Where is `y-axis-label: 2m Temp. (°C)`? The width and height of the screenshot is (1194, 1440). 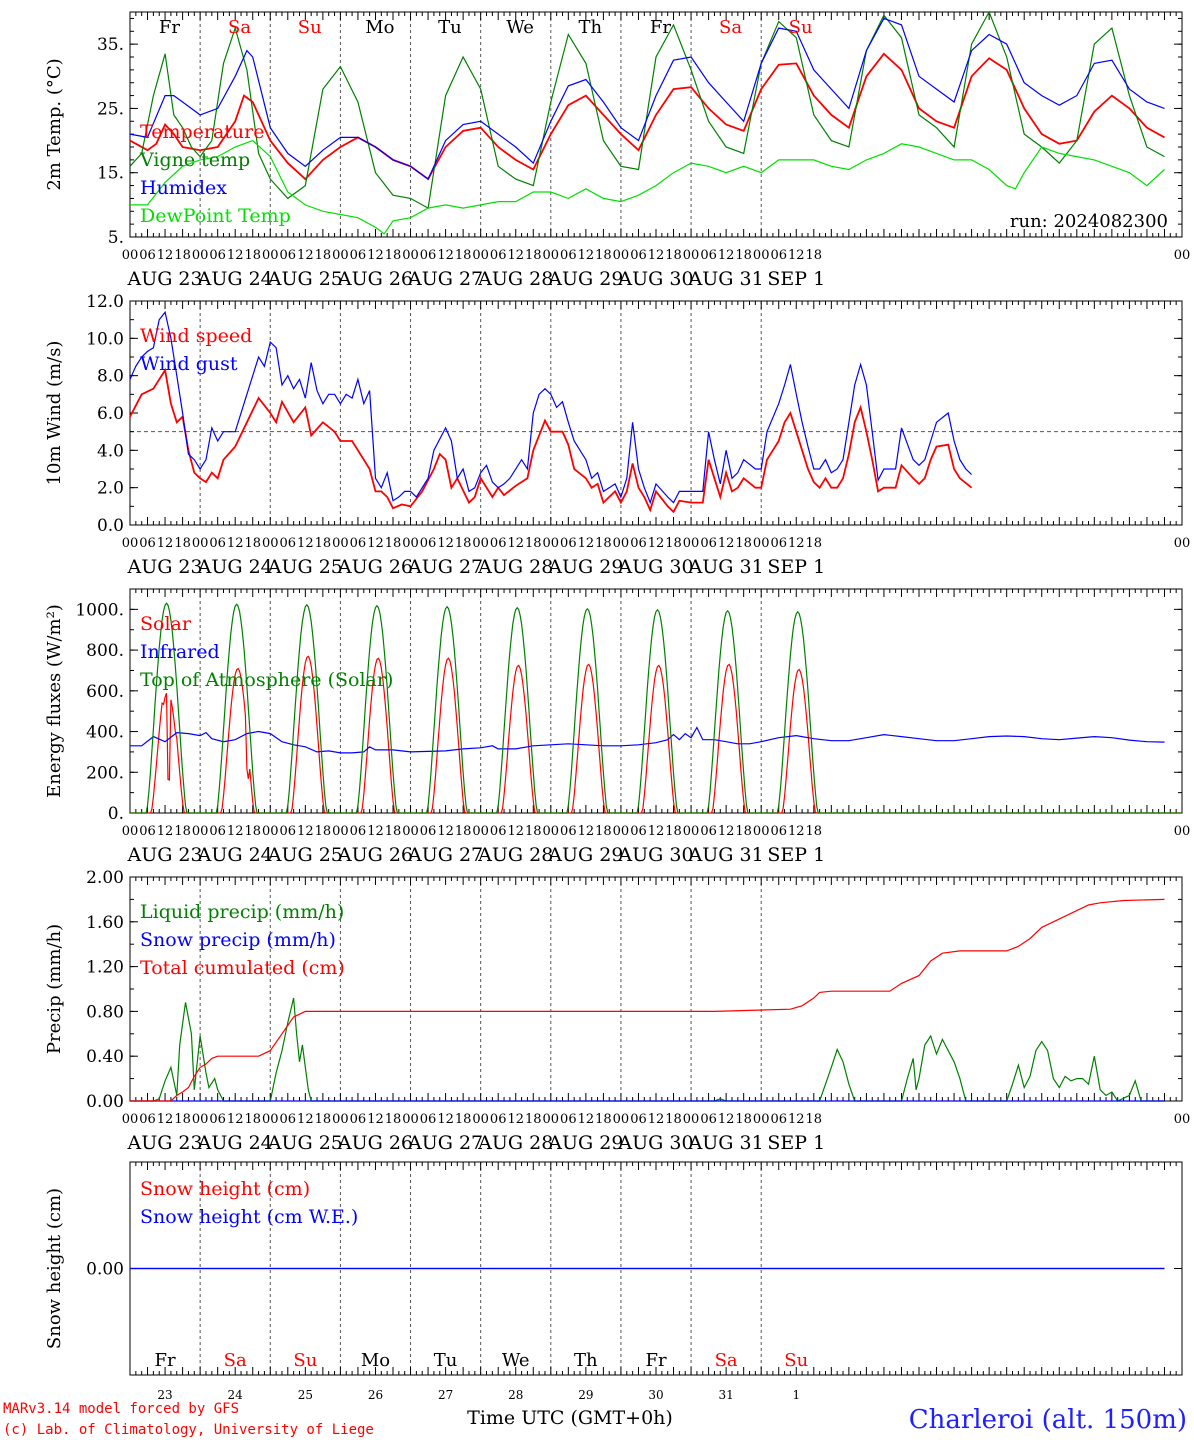
y-axis-label: 2m Temp. (°C) is located at coordinates (54, 124).